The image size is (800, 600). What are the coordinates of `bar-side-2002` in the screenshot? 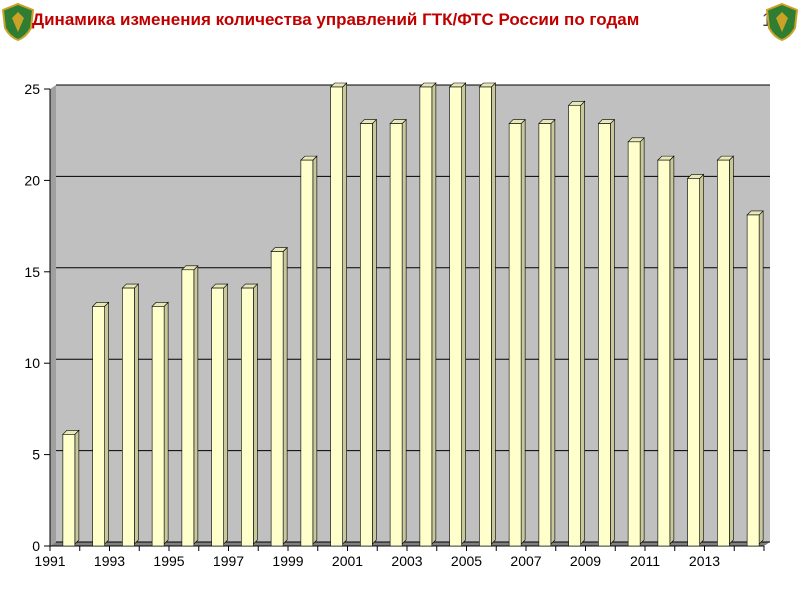 It's located at (404, 331).